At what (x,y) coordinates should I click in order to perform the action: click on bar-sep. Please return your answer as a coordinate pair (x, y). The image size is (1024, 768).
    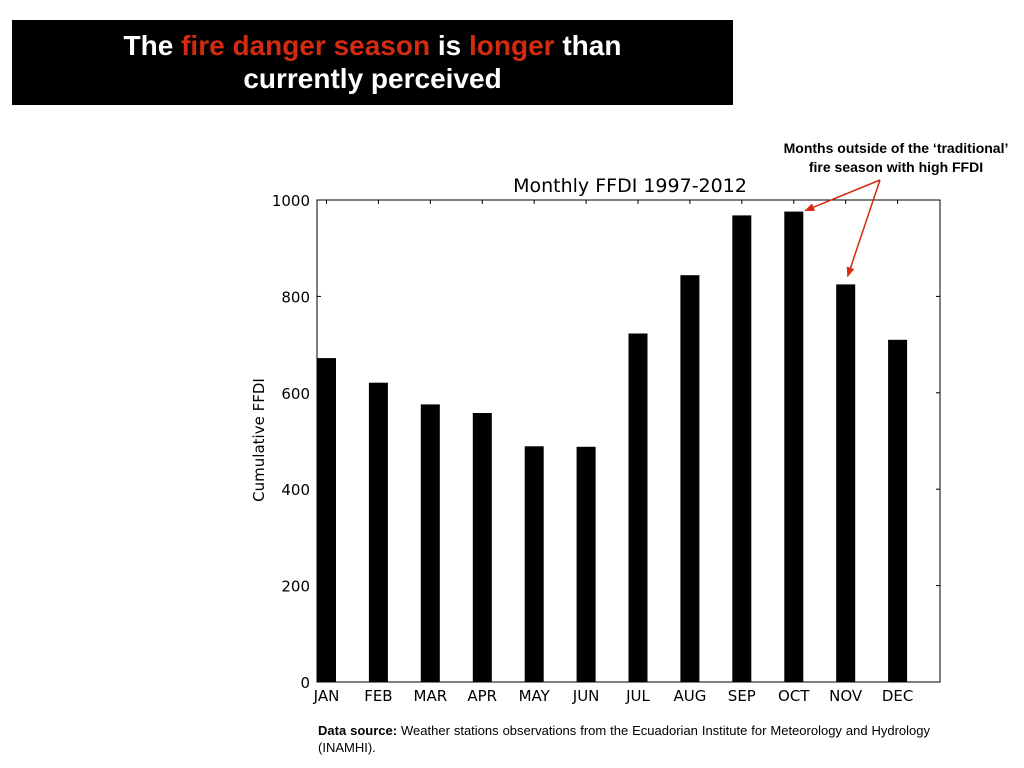
    Looking at the image, I should click on (742, 448).